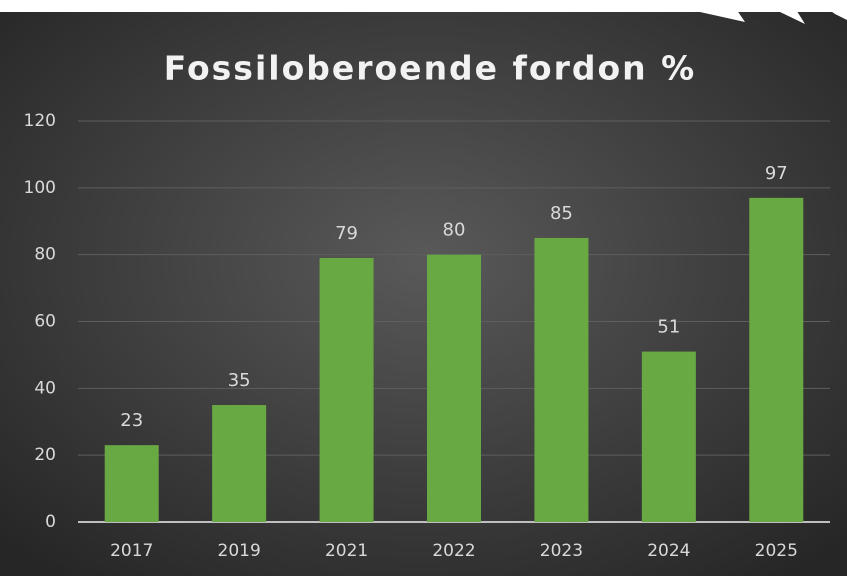 The width and height of the screenshot is (847, 576). I want to click on x-tick-label: 2019, so click(239, 551).